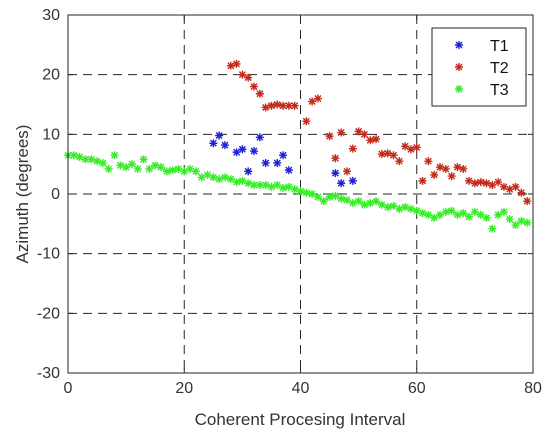  I want to click on y-tick-label: -30, so click(48, 373).